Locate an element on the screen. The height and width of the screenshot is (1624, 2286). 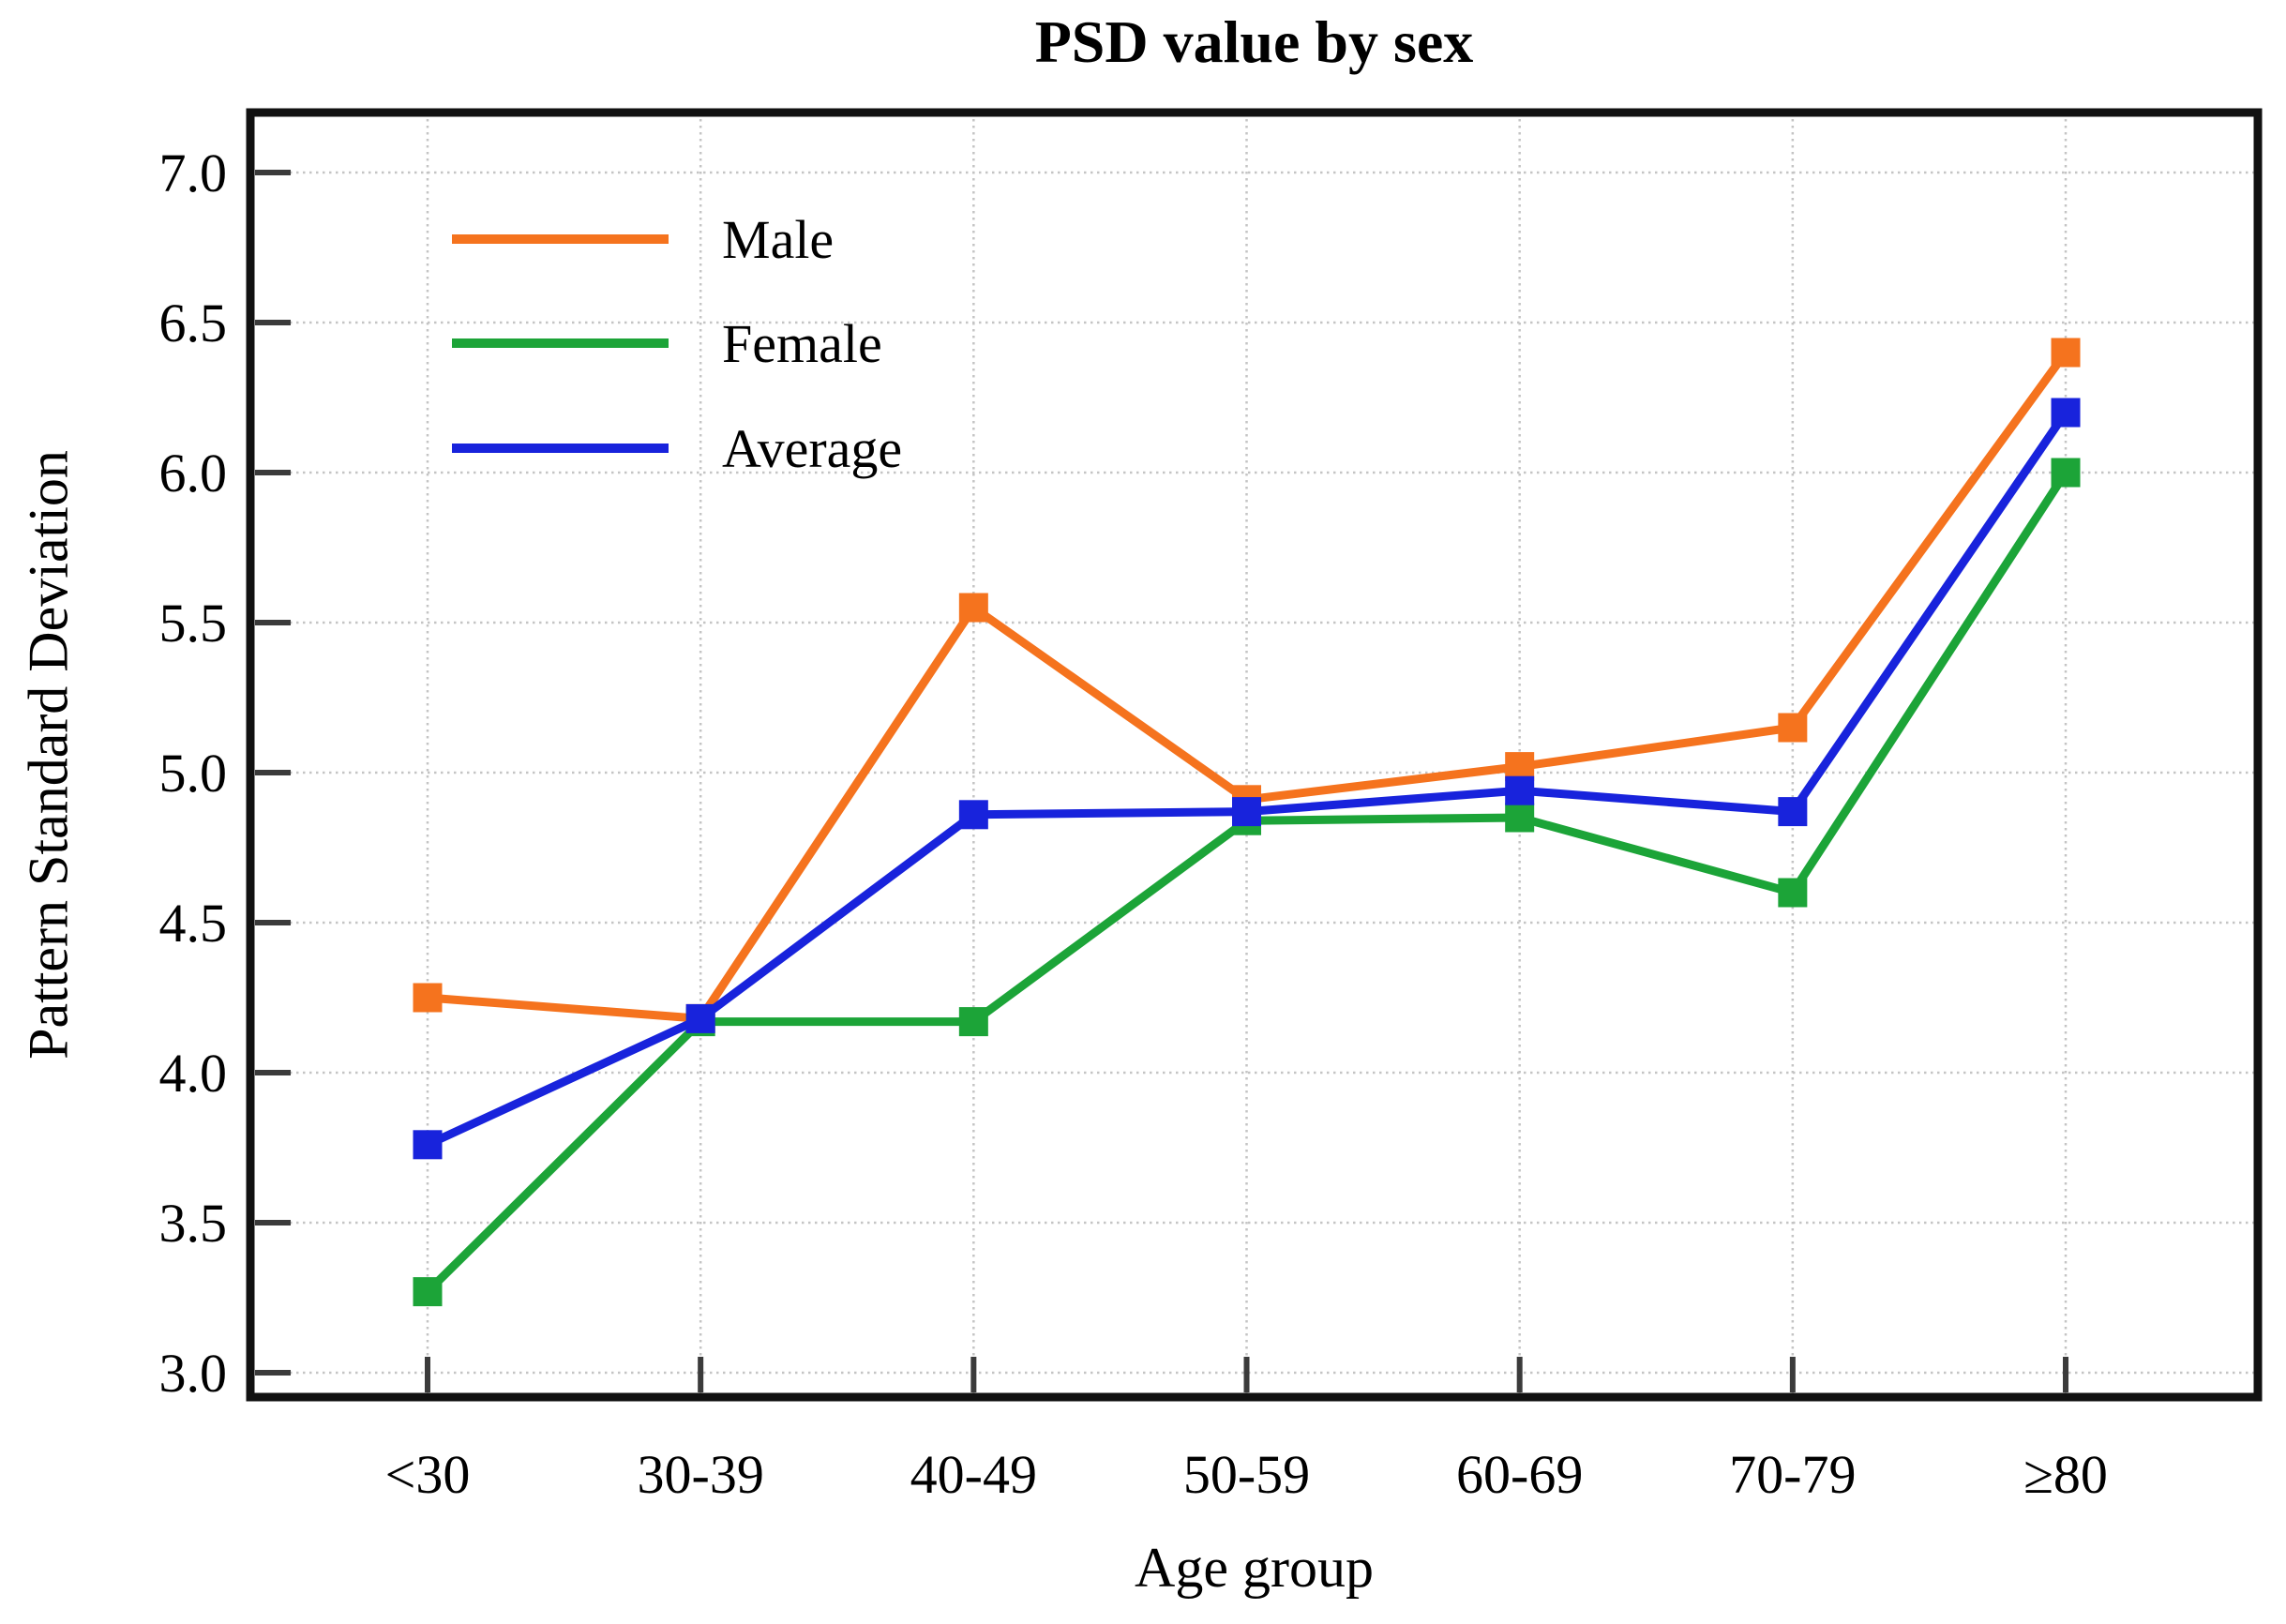
x-tick-label: 30-39 is located at coordinates (701, 1475).